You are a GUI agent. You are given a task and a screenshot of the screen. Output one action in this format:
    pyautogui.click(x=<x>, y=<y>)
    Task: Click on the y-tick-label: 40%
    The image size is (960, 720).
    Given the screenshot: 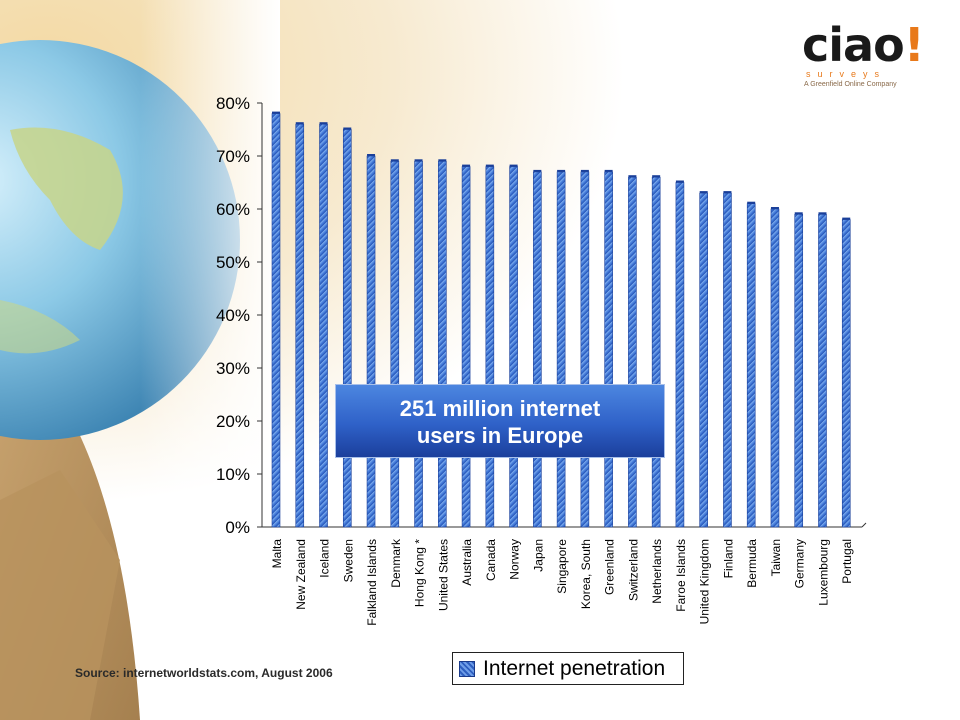 What is the action you would take?
    pyautogui.click(x=233, y=315)
    